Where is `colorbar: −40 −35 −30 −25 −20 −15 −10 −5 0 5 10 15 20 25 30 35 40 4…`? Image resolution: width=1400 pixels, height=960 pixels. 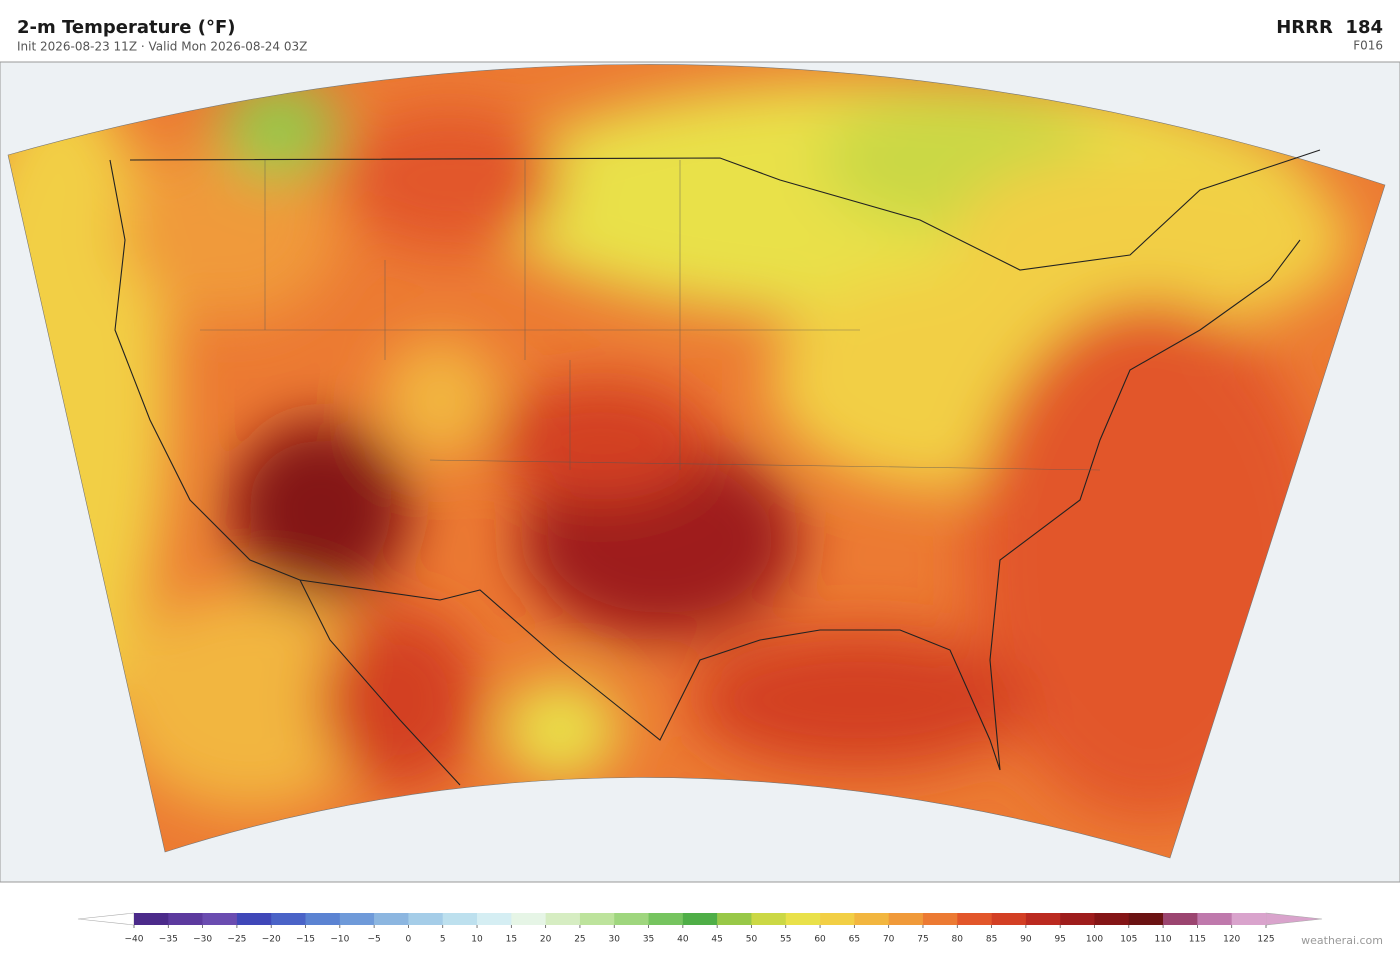 colorbar: −40 −35 −30 −25 −20 −15 −10 −5 0 5 10 15 20 25 30 35 40 4… is located at coordinates (700, 928).